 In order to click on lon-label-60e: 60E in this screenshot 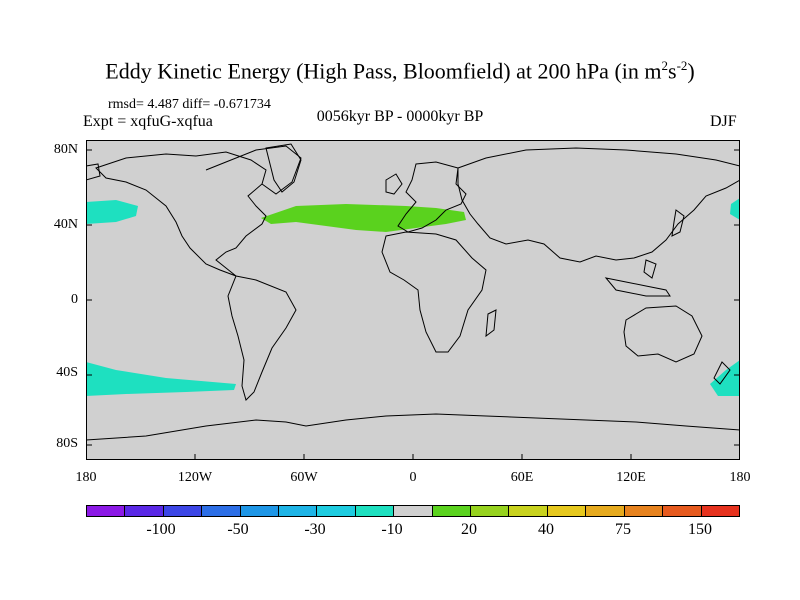, I will do `click(522, 477)`.